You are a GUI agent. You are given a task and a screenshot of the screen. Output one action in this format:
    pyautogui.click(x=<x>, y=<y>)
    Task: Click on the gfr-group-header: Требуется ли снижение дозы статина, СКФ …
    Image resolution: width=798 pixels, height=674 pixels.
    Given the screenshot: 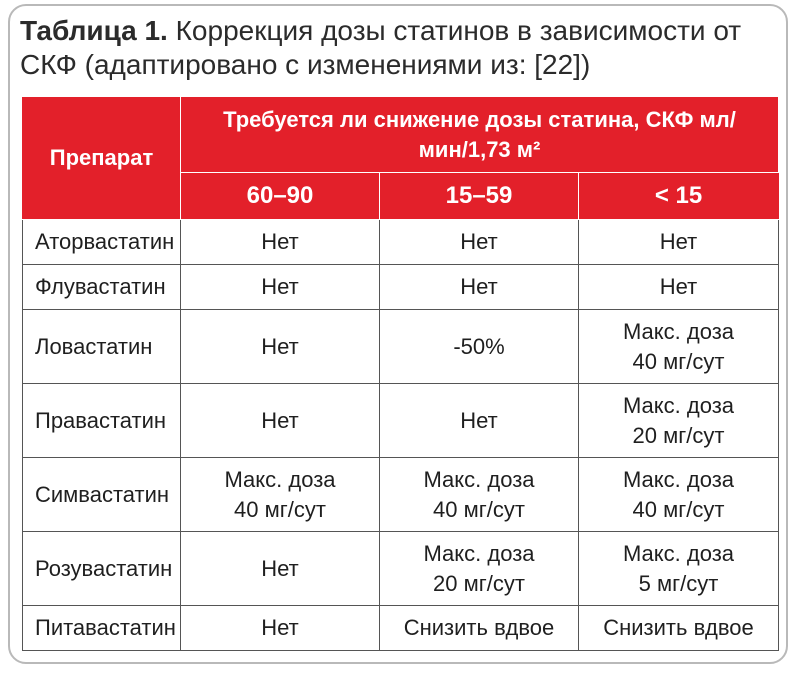 What is the action you would take?
    pyautogui.click(x=479, y=134)
    